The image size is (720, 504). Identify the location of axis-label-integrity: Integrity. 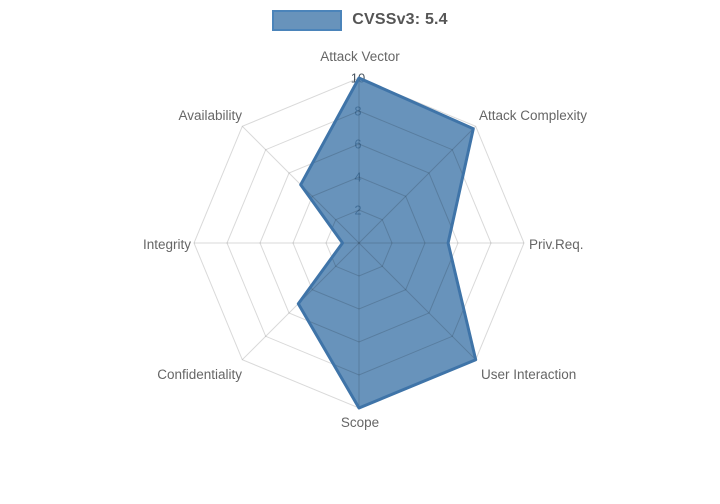
(167, 244).